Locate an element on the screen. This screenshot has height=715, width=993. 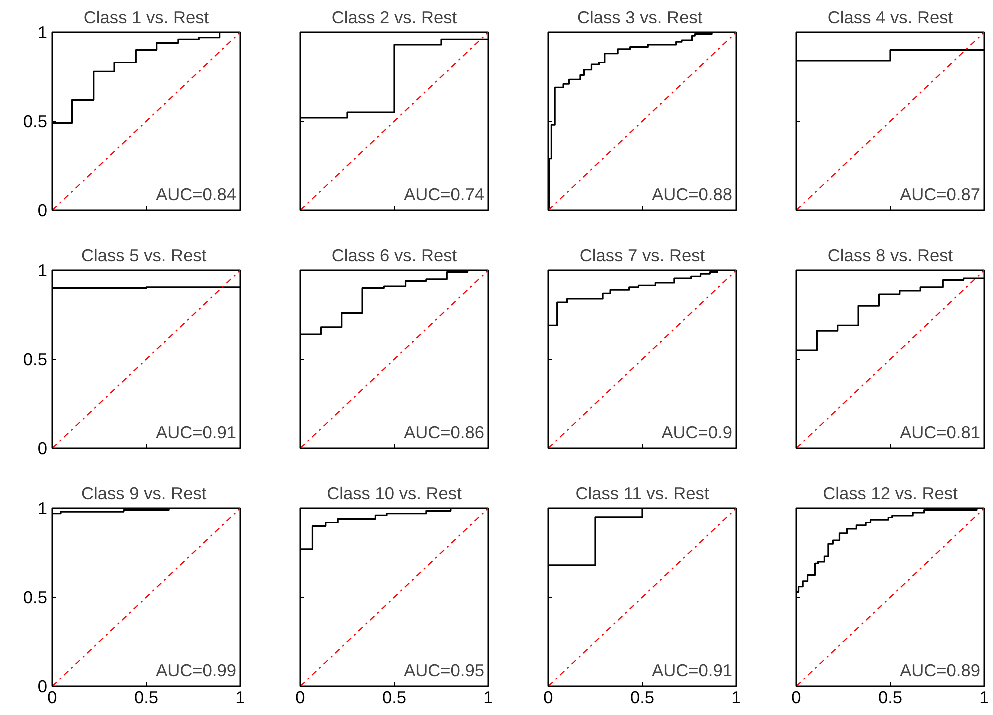
chart-title: Class 3 vs. Rest is located at coordinates (640, 18).